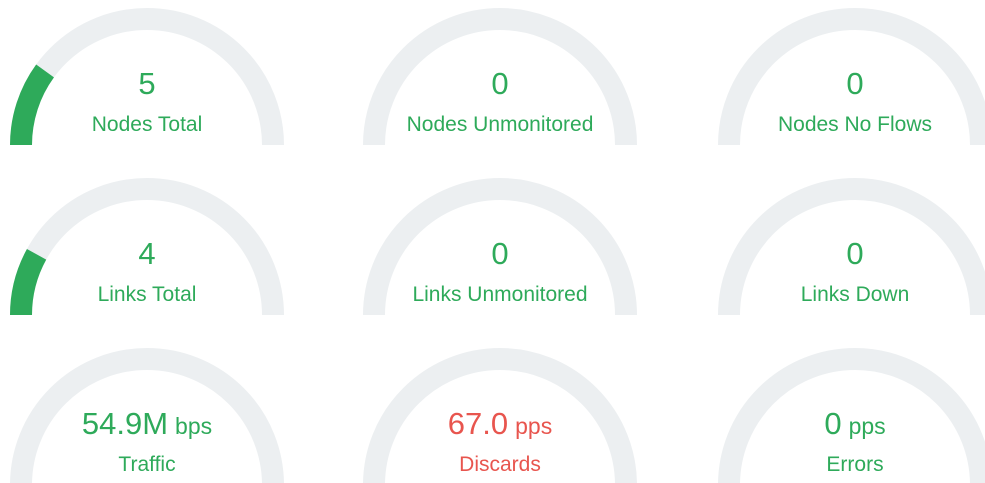 This screenshot has height=483, width=985. What do you see at coordinates (147, 124) in the screenshot?
I see `gauge-label: Nodes Total` at bounding box center [147, 124].